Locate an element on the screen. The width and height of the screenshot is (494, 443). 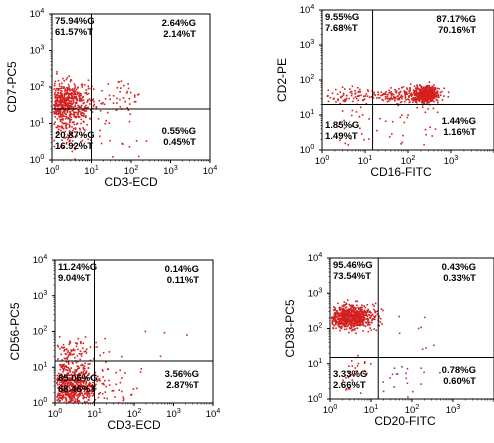
y-axis-label: CD38-PC5 is located at coordinates (290, 328).